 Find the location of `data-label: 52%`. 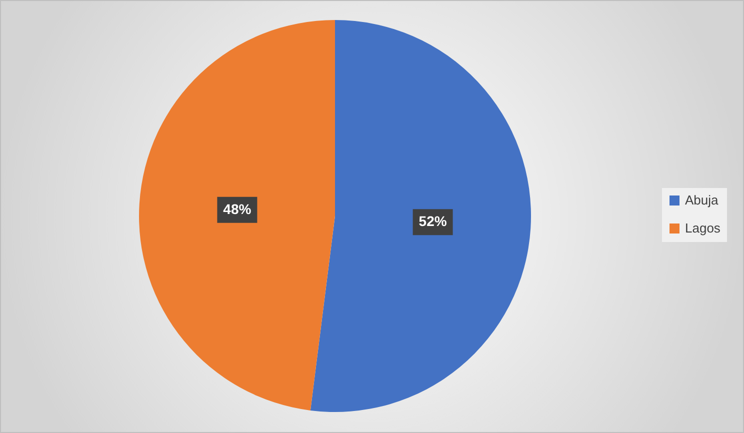

data-label: 52% is located at coordinates (433, 221).